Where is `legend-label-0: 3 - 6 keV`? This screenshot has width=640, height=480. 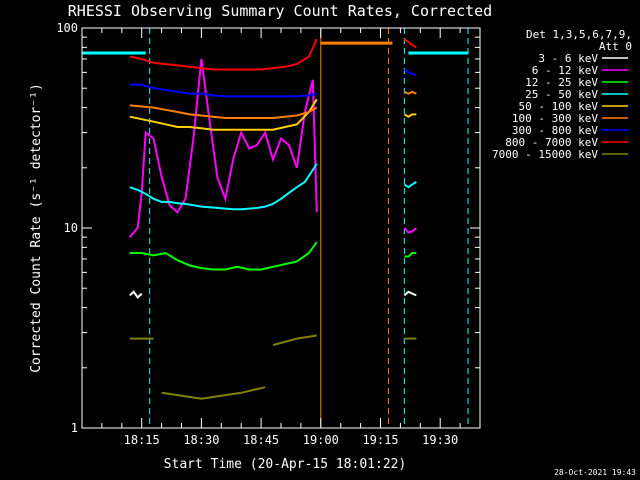
legend-label-0: 3 - 6 keV is located at coordinates (568, 58).